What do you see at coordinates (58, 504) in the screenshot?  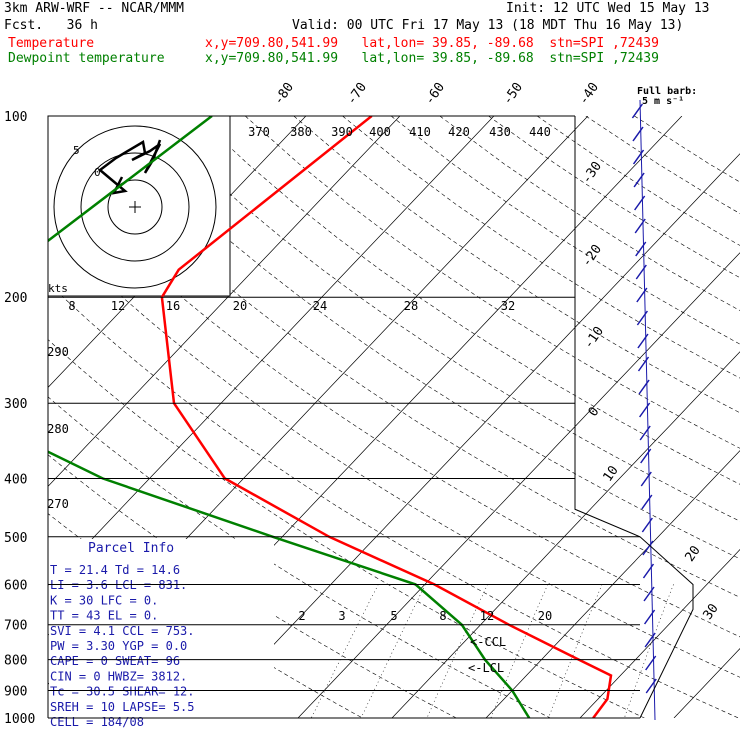 I see `theta-side-label: 270` at bounding box center [58, 504].